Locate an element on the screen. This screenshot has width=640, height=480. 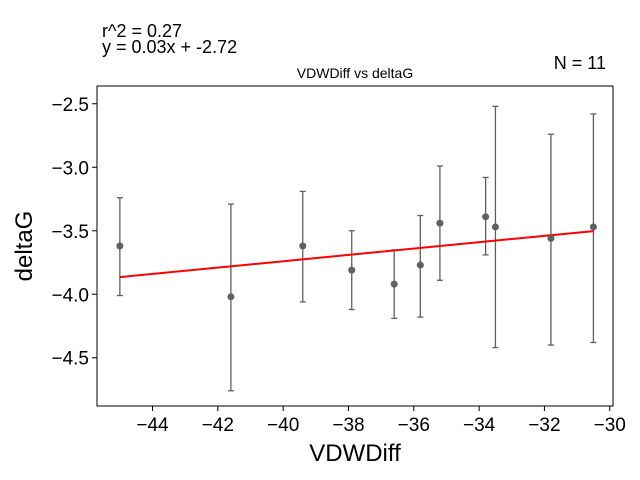
x-tick-label: −42 is located at coordinates (218, 425).